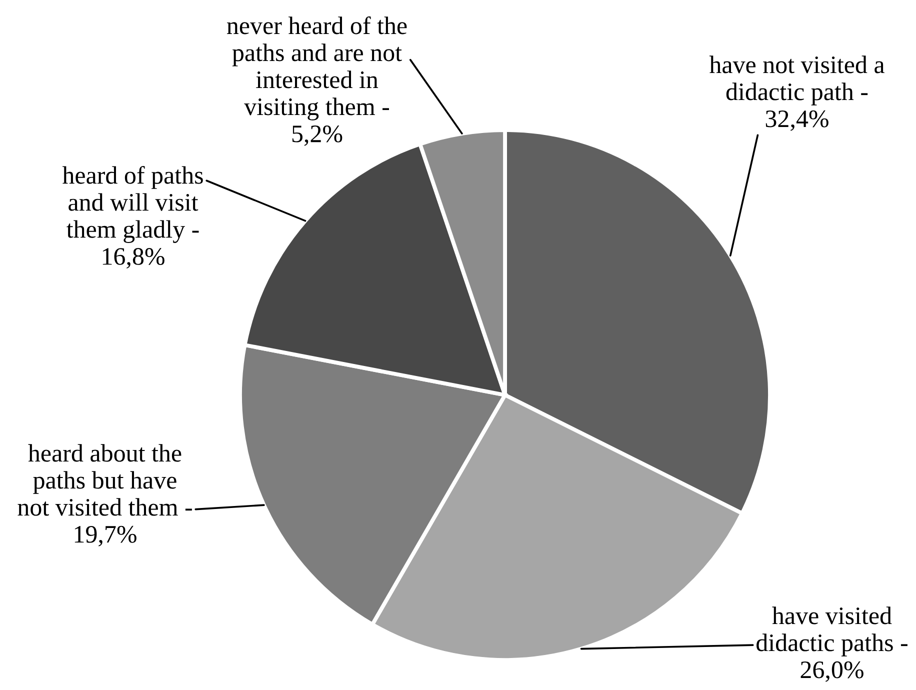 The height and width of the screenshot is (690, 916). I want to click on slice-label: heard about the paths but have not visited them -, so click(105, 480).